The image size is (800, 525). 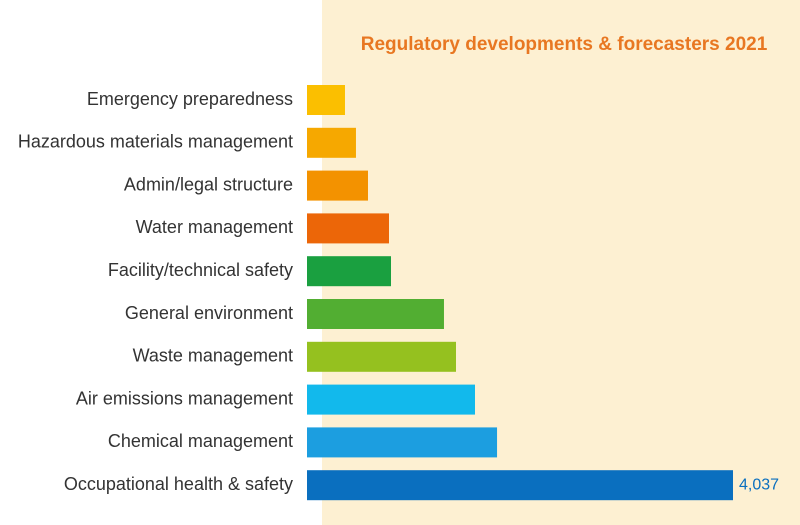 What do you see at coordinates (759, 484) in the screenshot?
I see `value-label: 4,037` at bounding box center [759, 484].